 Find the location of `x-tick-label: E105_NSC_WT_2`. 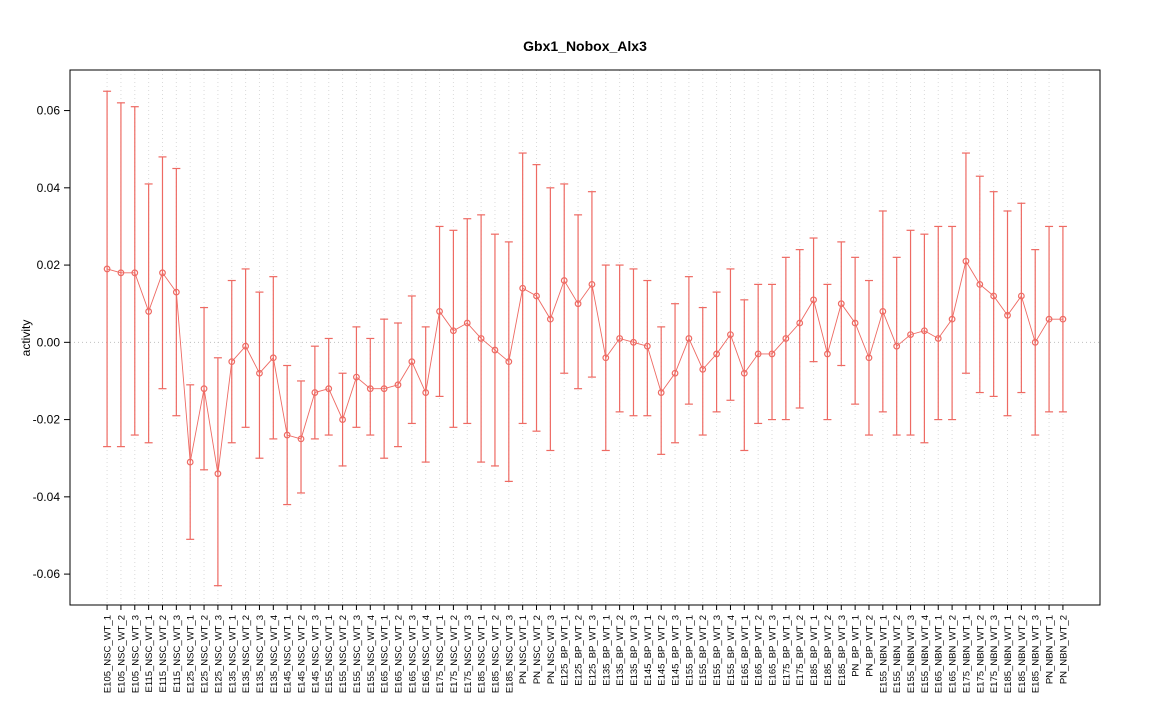

x-tick-label: E105_NSC_WT_2 is located at coordinates (121, 654).